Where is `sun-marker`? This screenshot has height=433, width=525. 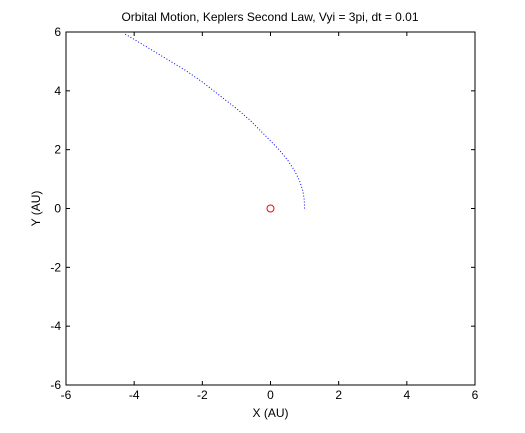
sun-marker is located at coordinates (270, 208).